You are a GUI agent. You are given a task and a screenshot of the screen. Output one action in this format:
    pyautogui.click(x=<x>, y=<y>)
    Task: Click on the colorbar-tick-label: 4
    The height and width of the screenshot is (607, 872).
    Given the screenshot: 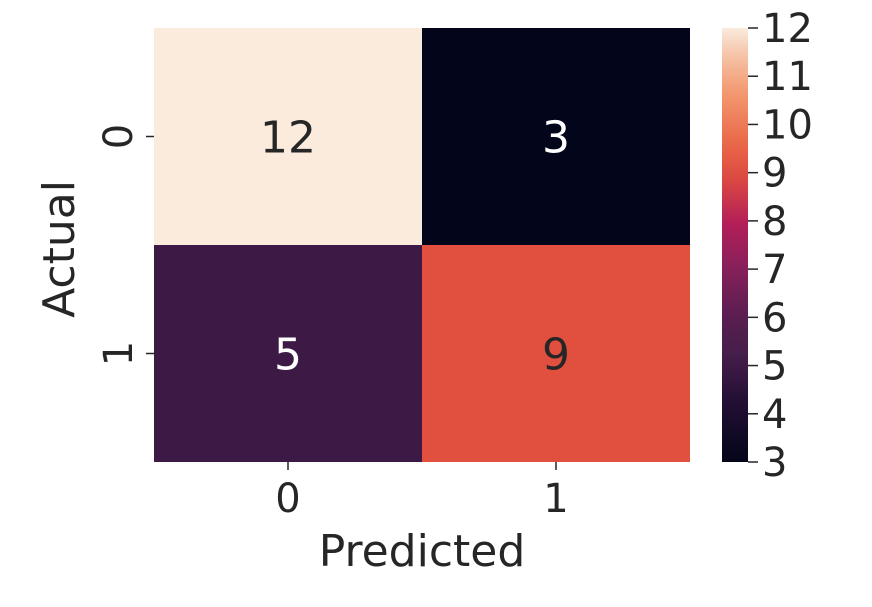 What is the action you would take?
    pyautogui.click(x=774, y=415)
    